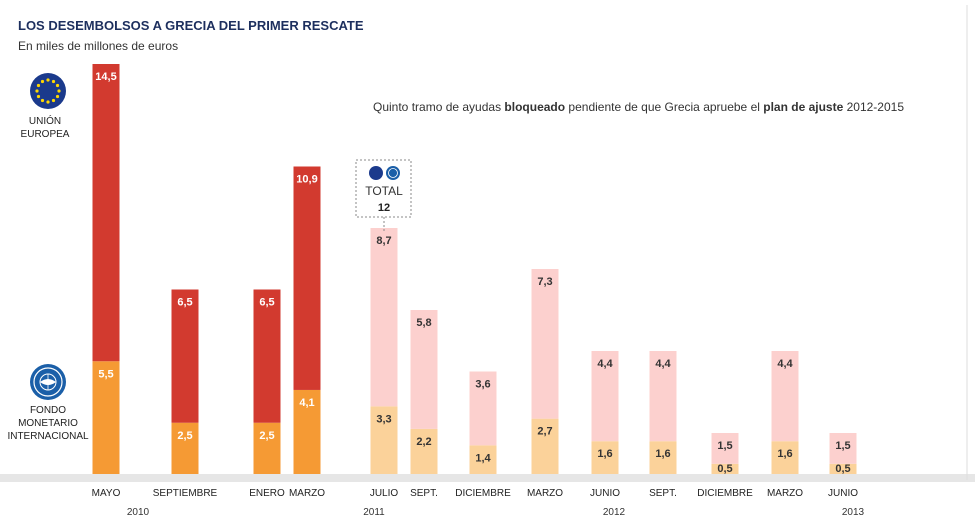  Describe the element at coordinates (784, 454) in the screenshot. I see `bar-imf-label-11: 1,6` at that location.